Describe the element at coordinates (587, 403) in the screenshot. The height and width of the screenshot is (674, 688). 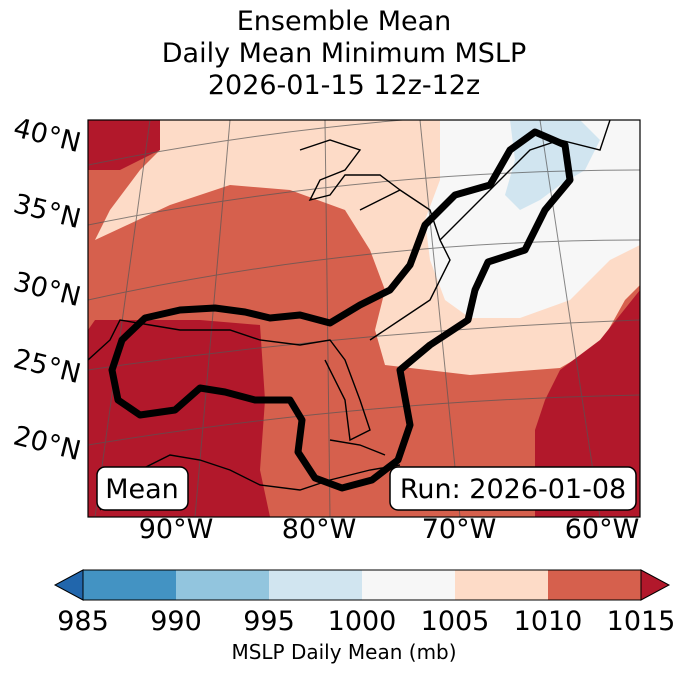
I see `band-1015-plus-atlantic` at that location.